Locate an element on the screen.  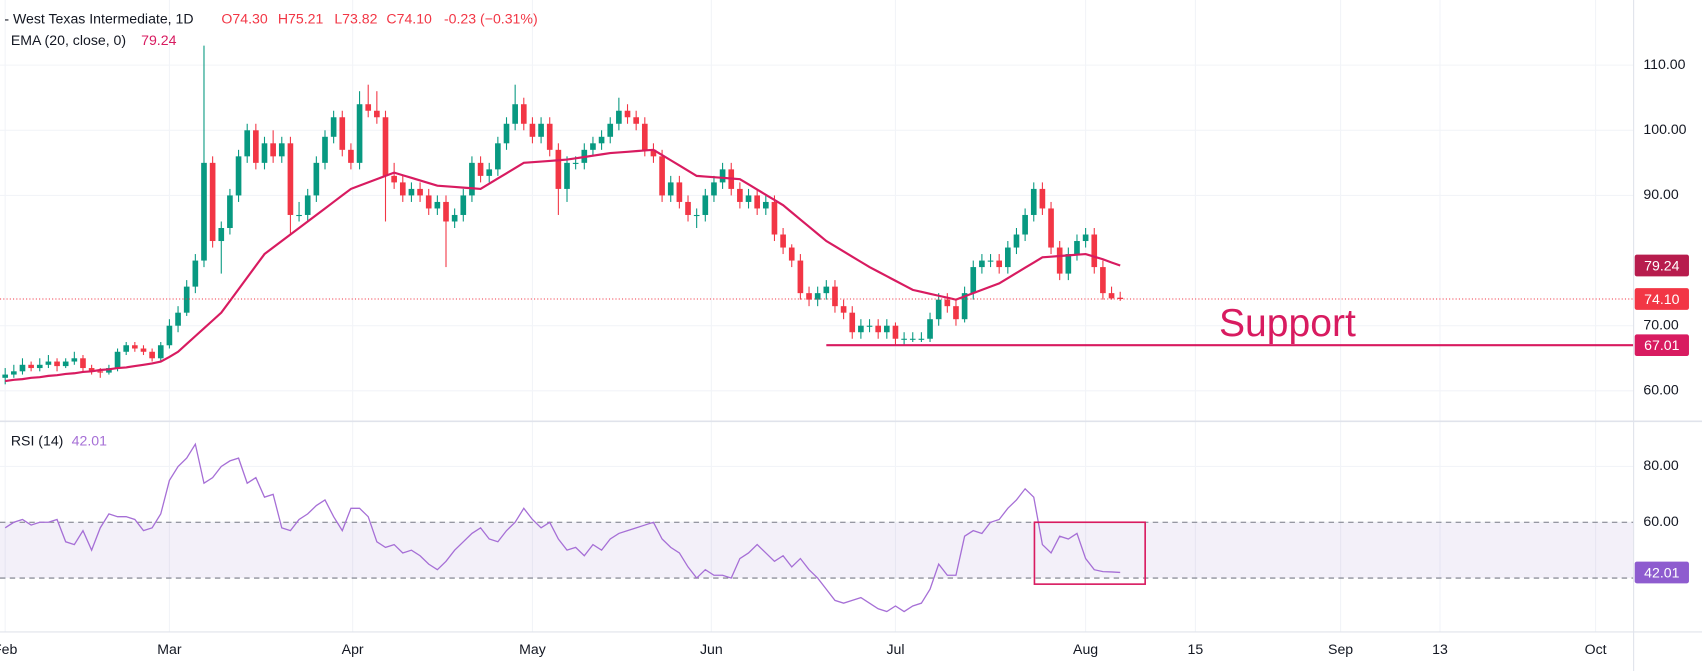
x-tick-label: Feb is located at coordinates (8, 649).